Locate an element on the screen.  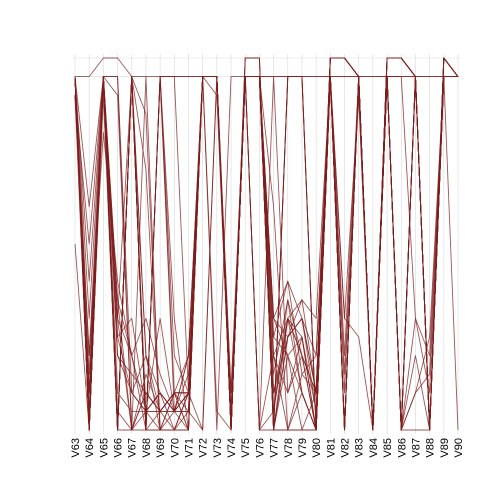
x-tick-label-V77: V77 is located at coordinates (275, 448).